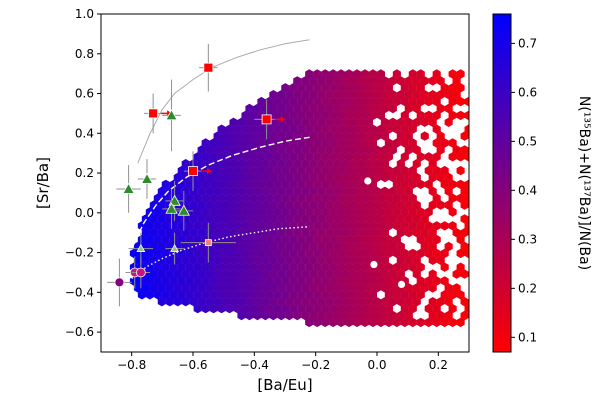  Describe the element at coordinates (79, 292) in the screenshot. I see `y-tick-label: −0.4` at that location.